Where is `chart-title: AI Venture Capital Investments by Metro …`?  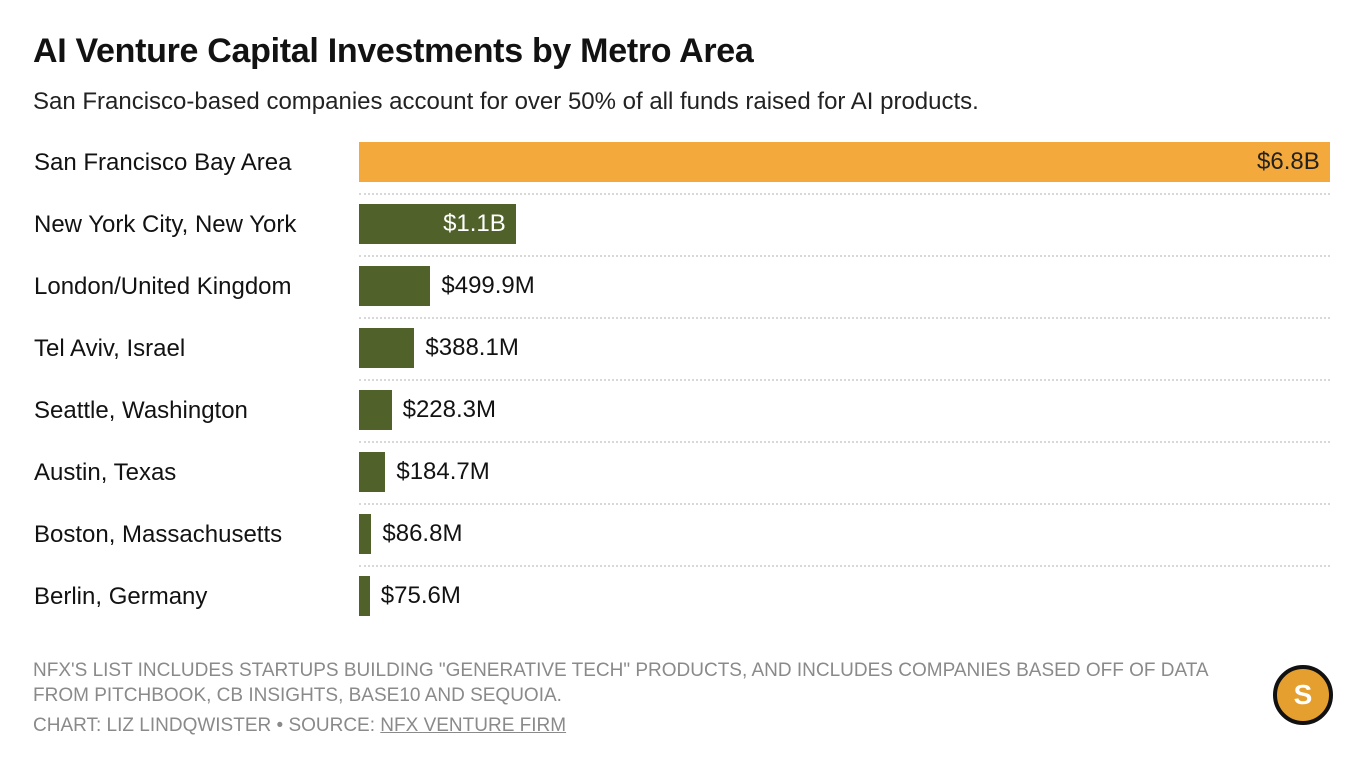
chart-title: AI Venture Capital Investments by Metro … is located at coordinates (393, 51).